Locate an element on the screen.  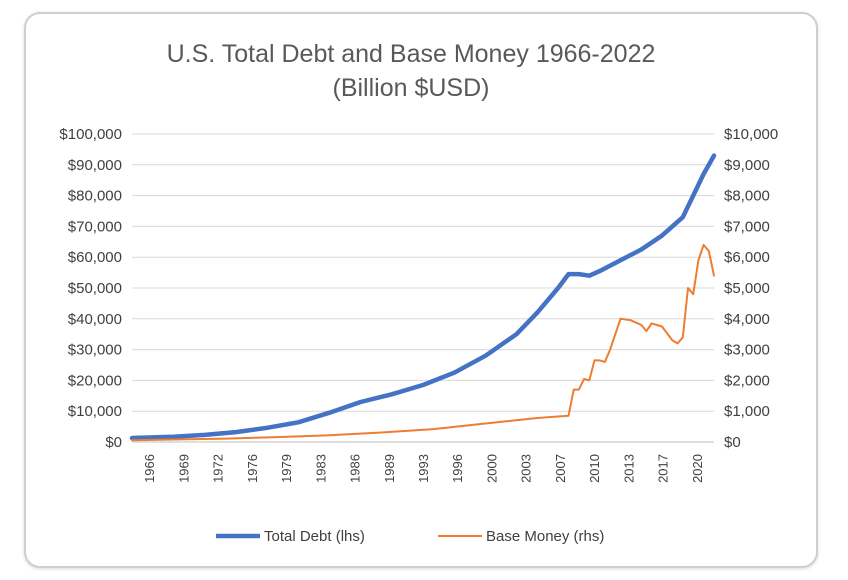
y-tick-label-left: $90,000 is located at coordinates (95, 165).